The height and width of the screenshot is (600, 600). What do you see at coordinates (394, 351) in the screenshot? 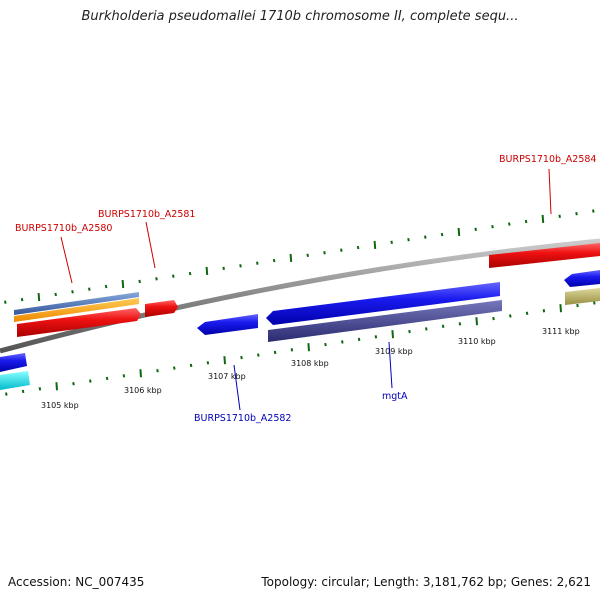
I see `ruler-tick-label: 3109 kbp` at bounding box center [394, 351].